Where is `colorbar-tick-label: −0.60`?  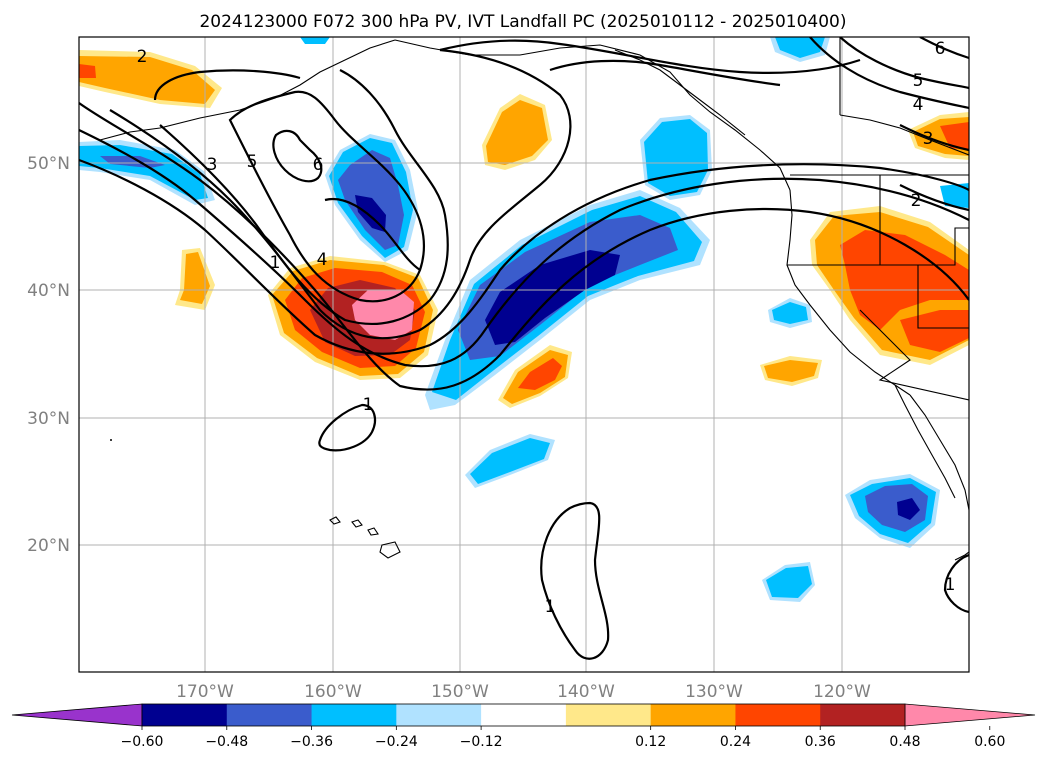 colorbar-tick-label: −0.60 is located at coordinates (142, 742).